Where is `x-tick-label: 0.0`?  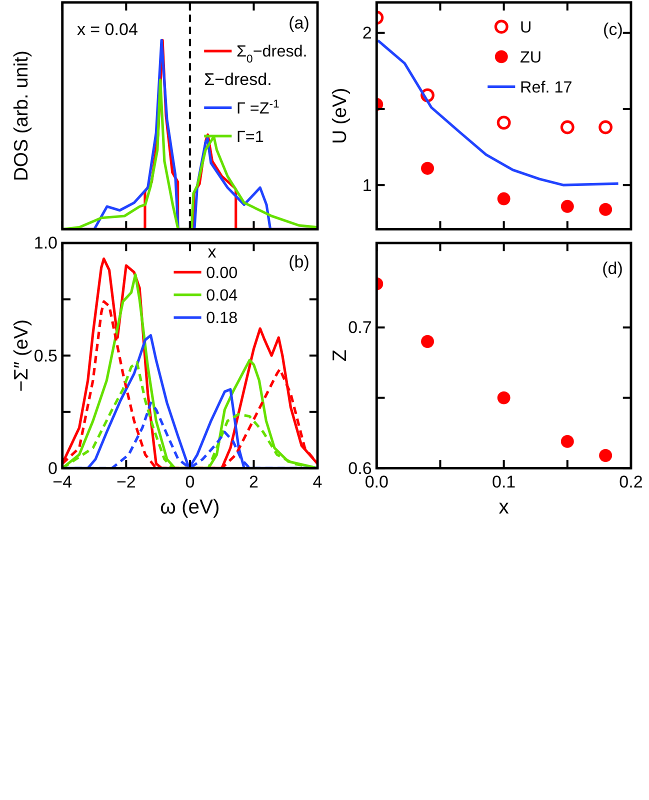 x-tick-label: 0.0 is located at coordinates (376, 482).